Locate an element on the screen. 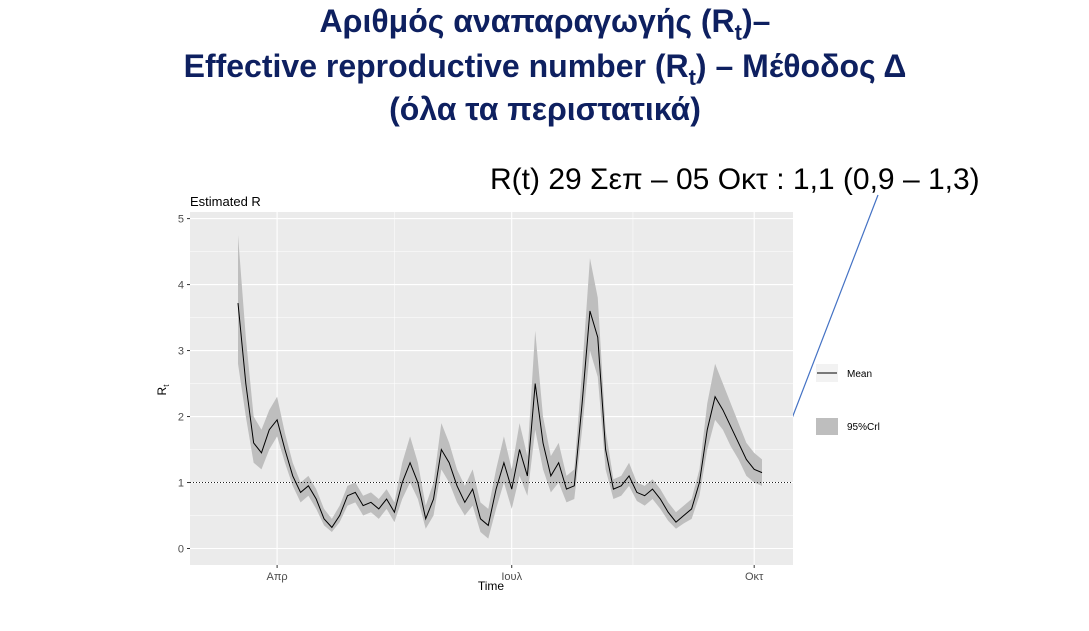 The image size is (1089, 631). y-tick-label: 1 is located at coordinates (181, 484).